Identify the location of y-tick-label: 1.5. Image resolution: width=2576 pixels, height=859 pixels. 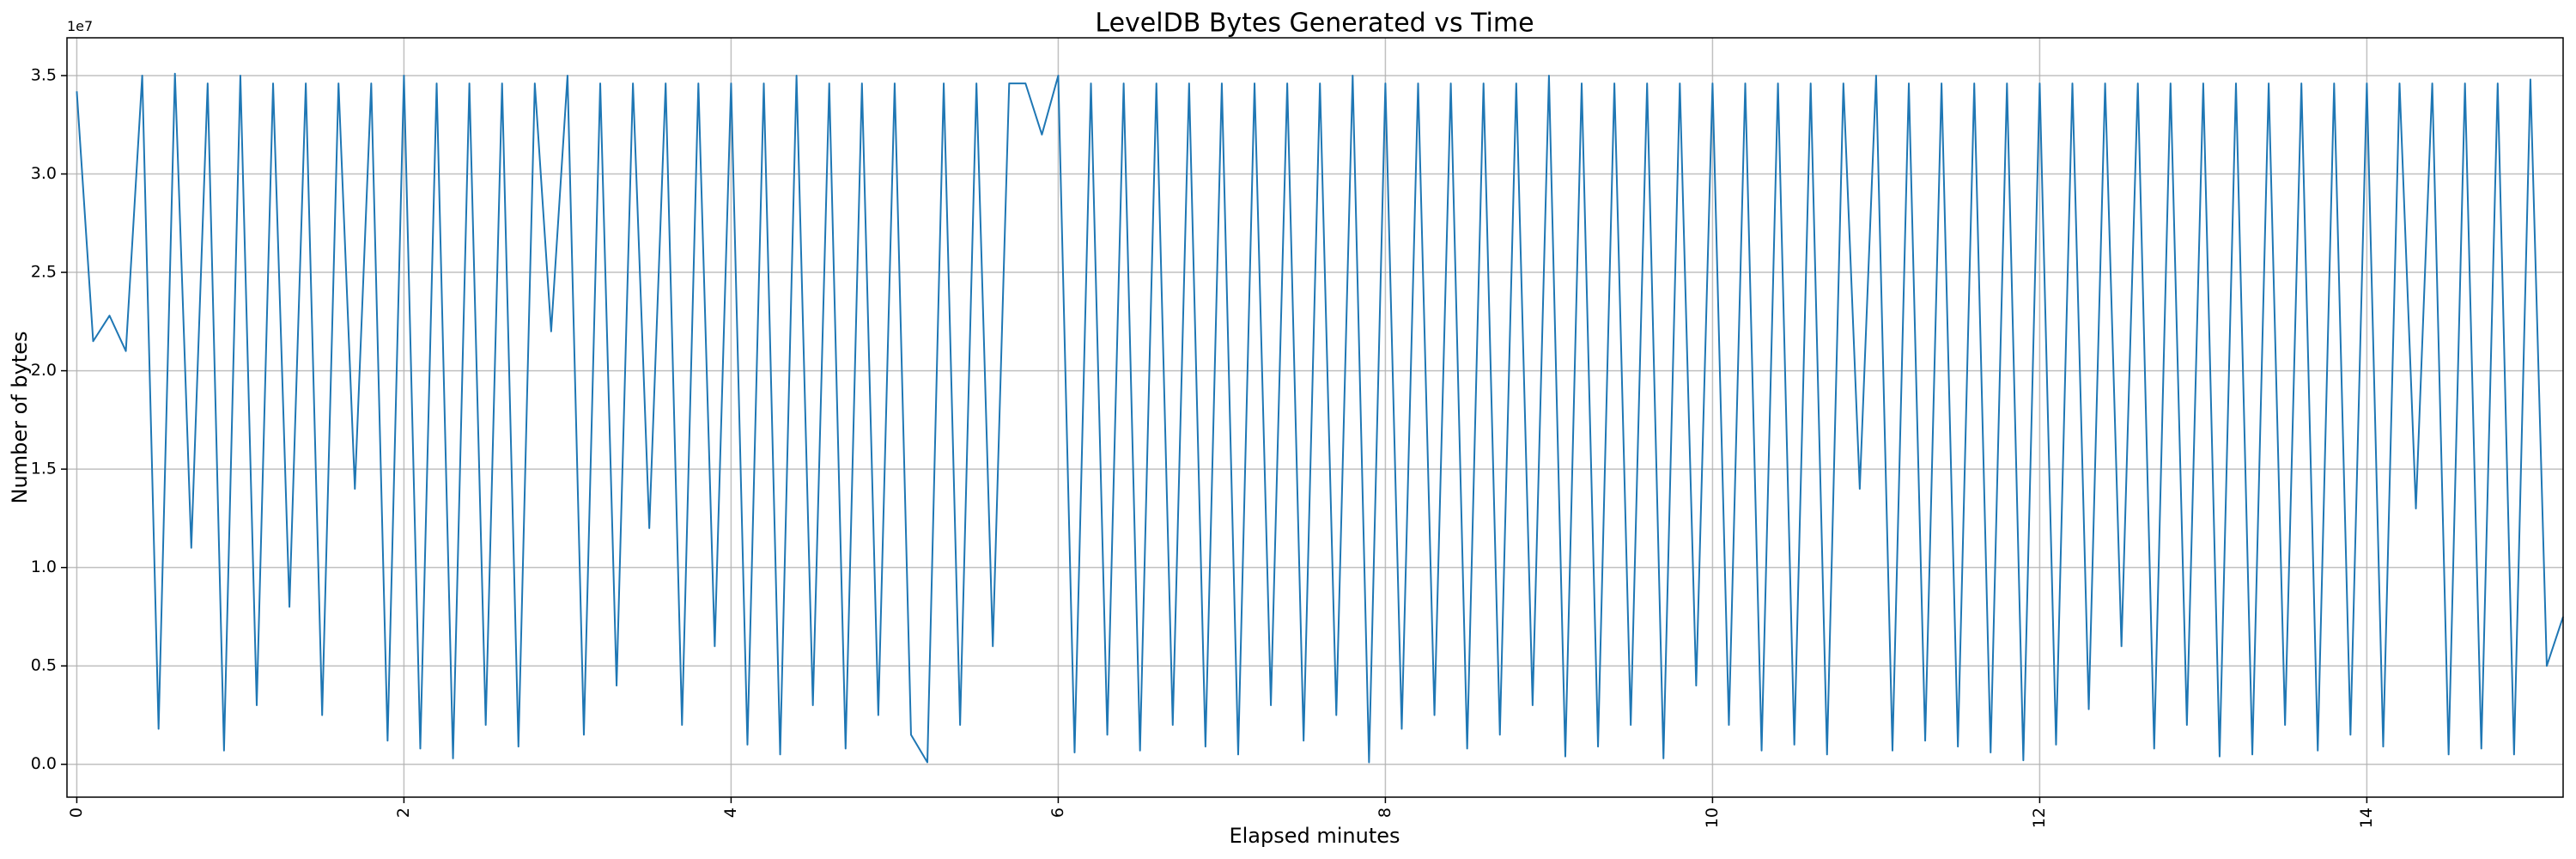
(44, 469).